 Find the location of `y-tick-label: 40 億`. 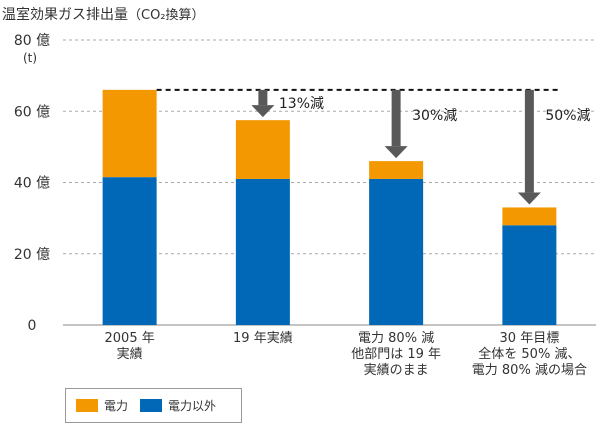

y-tick-label: 40 億 is located at coordinates (32, 184).